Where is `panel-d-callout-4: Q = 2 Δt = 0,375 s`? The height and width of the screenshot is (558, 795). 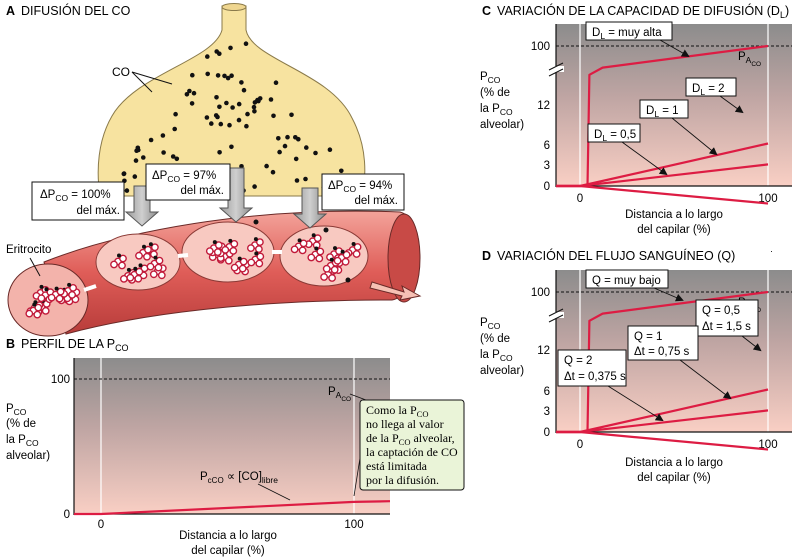
panel-d-callout-4: Q = 2 Δt = 0,375 s is located at coordinates (610, 385).